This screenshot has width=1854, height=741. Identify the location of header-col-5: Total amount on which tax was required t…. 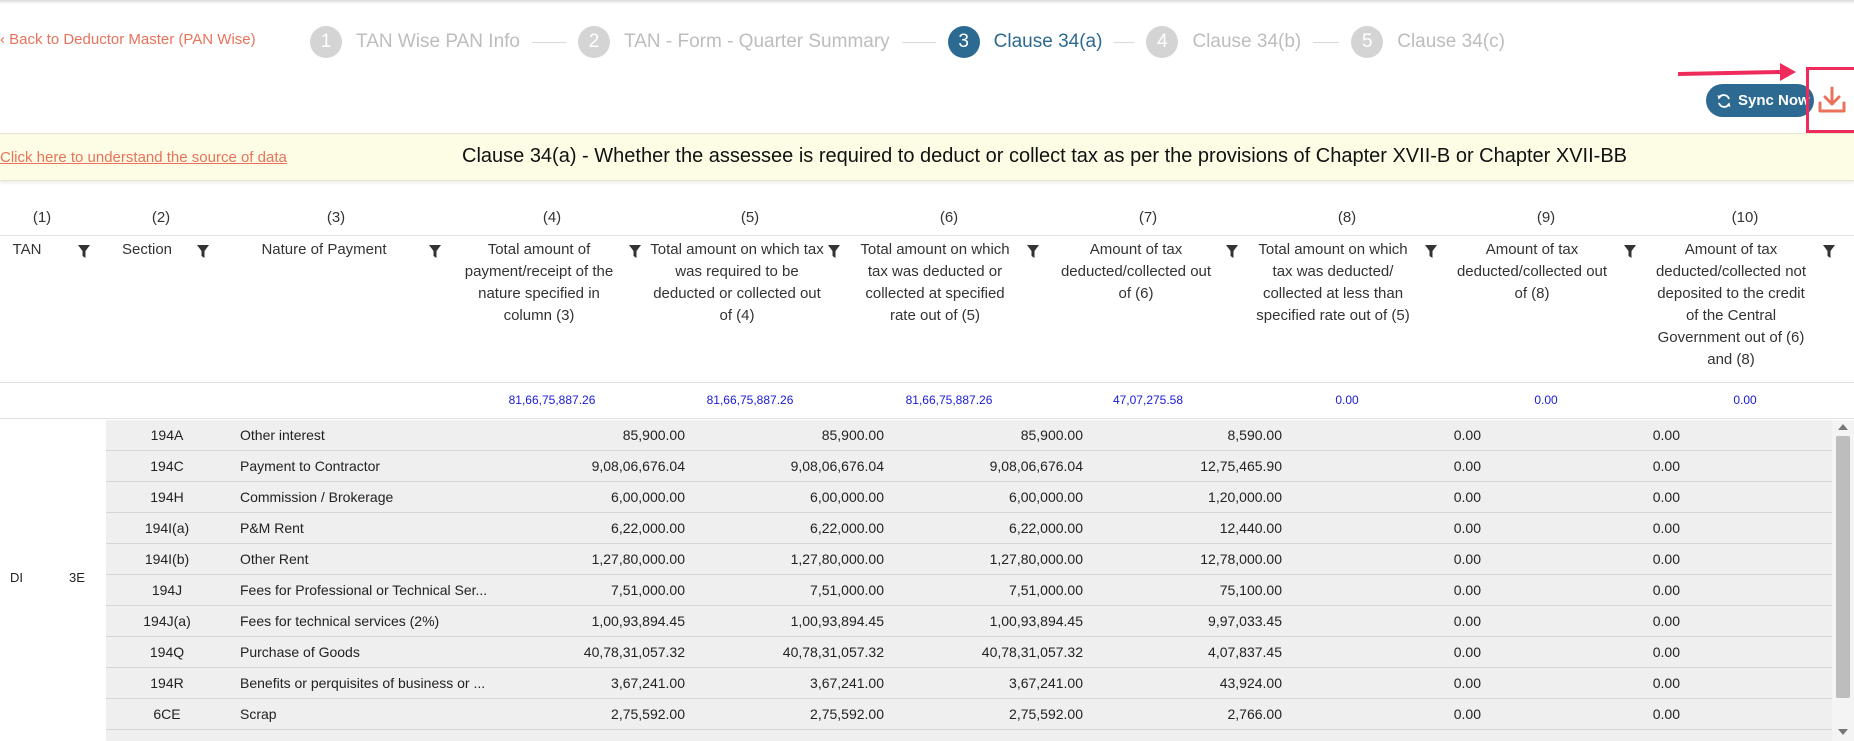
(737, 282).